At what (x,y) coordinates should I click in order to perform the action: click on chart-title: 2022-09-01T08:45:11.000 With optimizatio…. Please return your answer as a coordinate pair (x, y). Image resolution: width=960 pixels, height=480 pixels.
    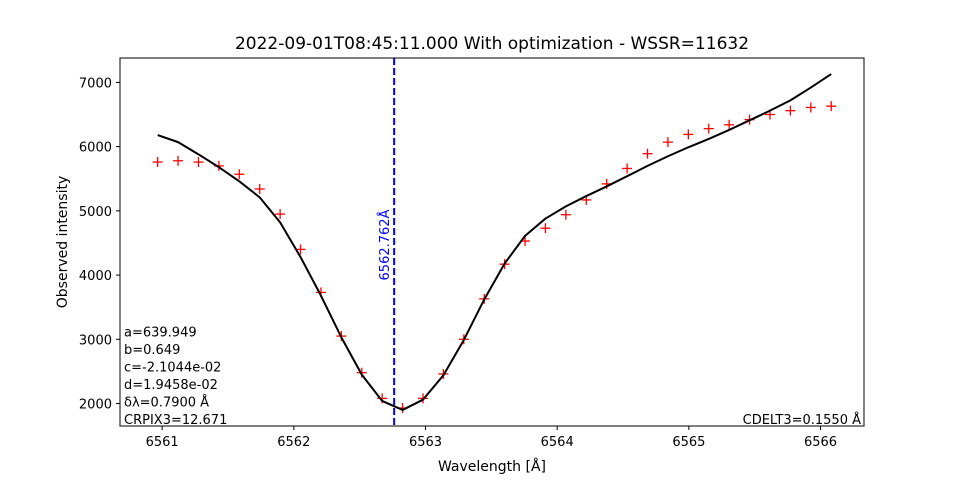
    Looking at the image, I should click on (492, 44).